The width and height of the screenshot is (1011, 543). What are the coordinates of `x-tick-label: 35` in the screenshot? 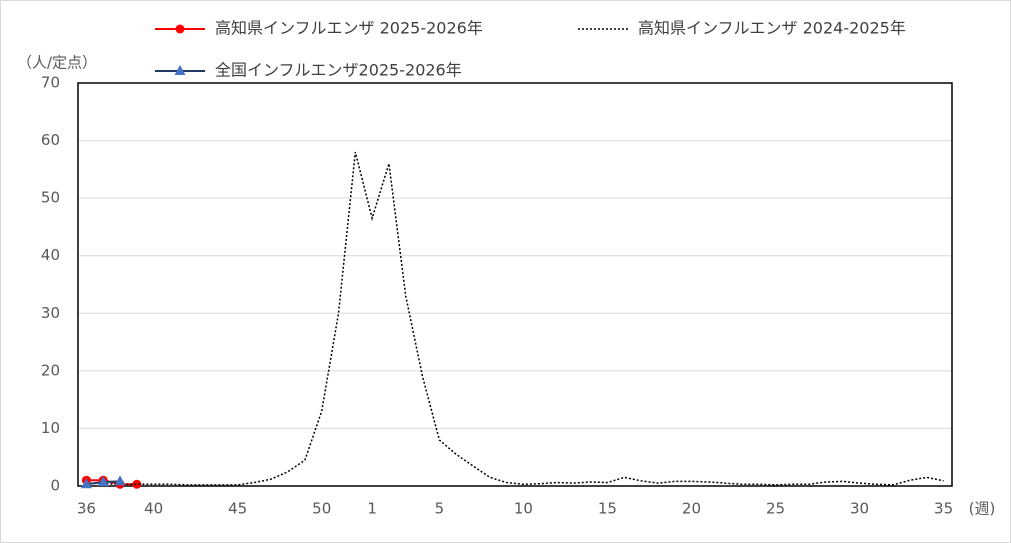 It's located at (943, 509).